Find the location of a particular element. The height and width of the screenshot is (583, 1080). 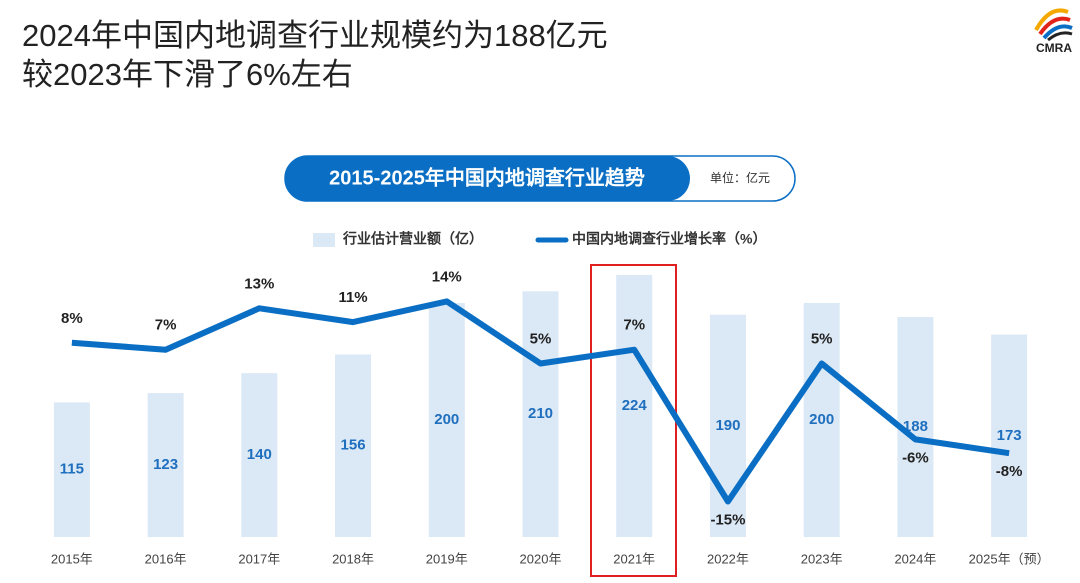

x-tick-label: 2023年 is located at coordinates (822, 558).